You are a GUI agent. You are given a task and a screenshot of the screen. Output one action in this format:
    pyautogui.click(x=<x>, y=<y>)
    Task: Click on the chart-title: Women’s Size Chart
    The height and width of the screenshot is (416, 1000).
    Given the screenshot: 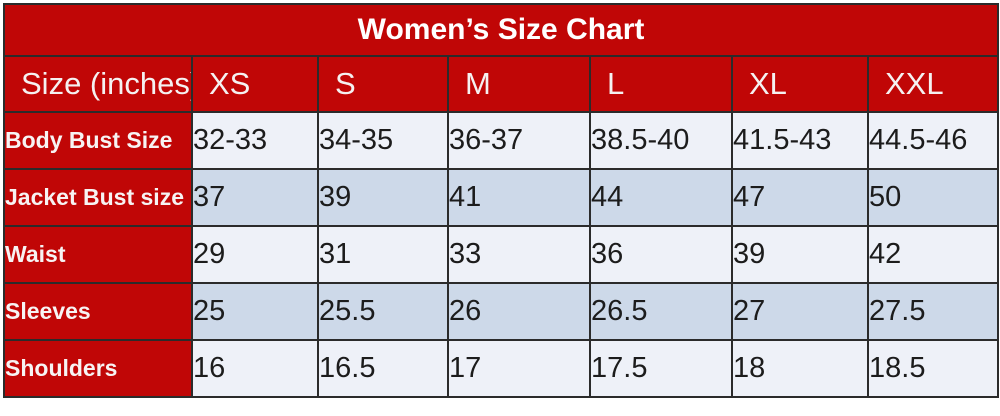 What is the action you would take?
    pyautogui.click(x=501, y=30)
    